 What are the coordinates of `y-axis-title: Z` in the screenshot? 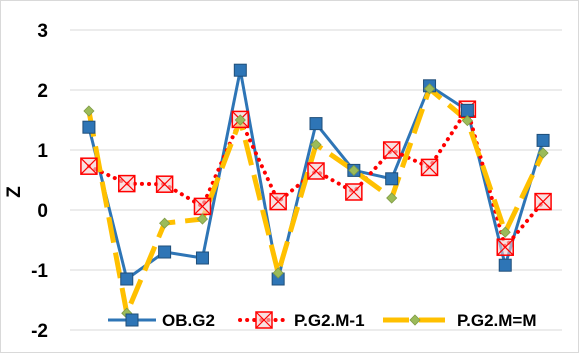 It's located at (14, 192).